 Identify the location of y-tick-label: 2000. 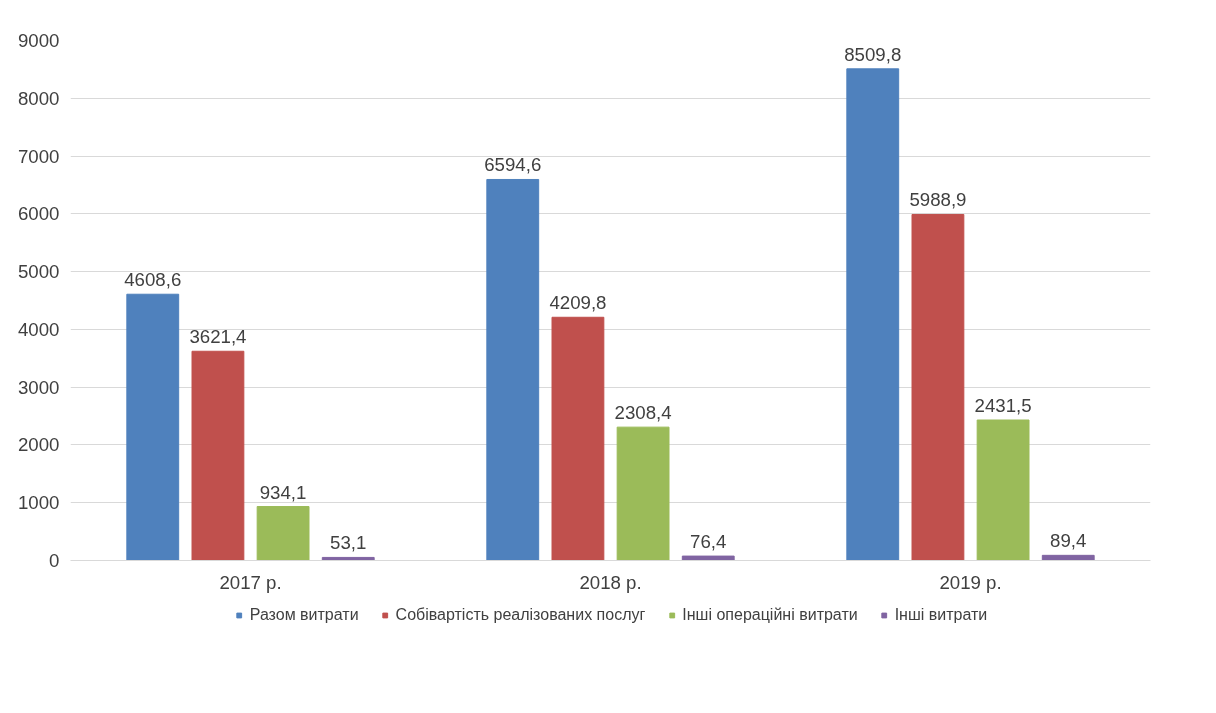
(39, 445).